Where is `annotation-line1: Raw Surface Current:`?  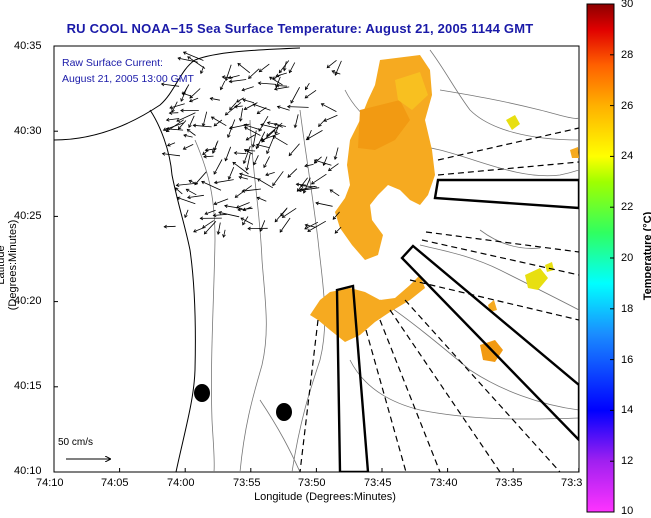 annotation-line1: Raw Surface Current: is located at coordinates (112, 63).